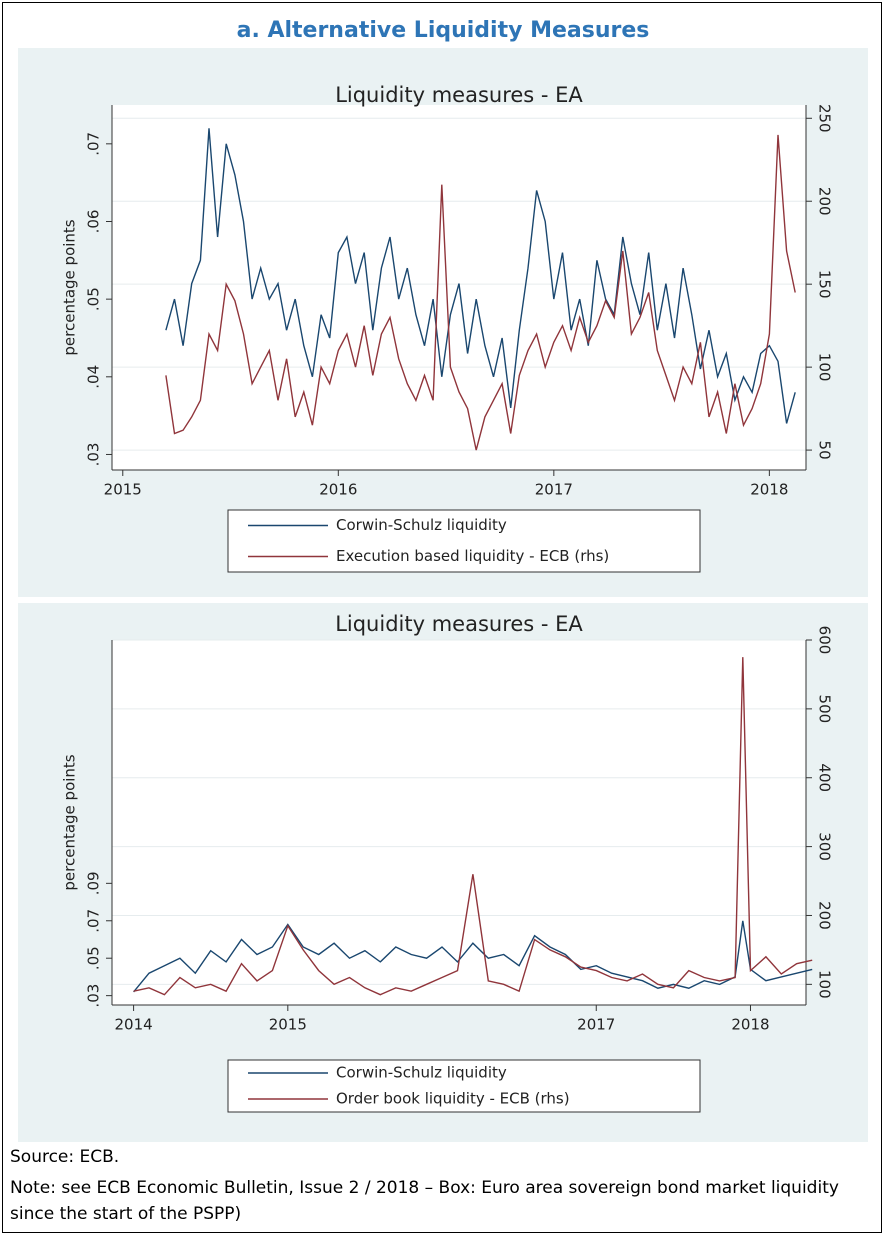 Image resolution: width=886 pixels, height=1237 pixels. What do you see at coordinates (473, 956) in the screenshot?
I see `series-line` at bounding box center [473, 956].